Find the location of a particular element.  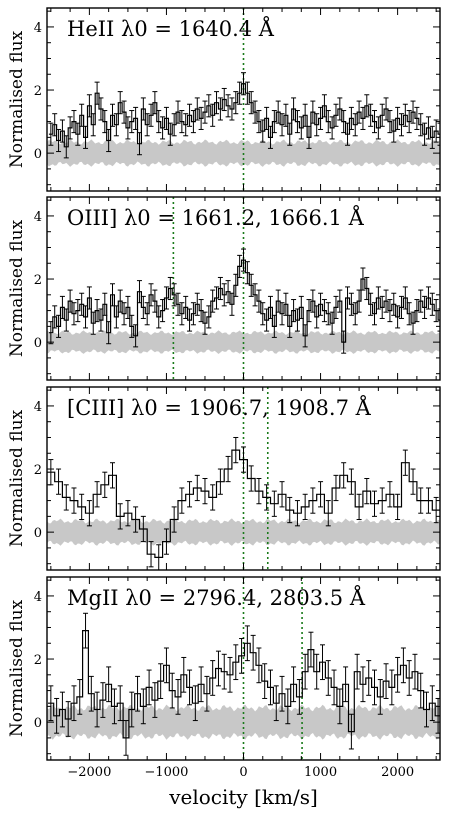

x-tick-label: 2000 is located at coordinates (397, 772).